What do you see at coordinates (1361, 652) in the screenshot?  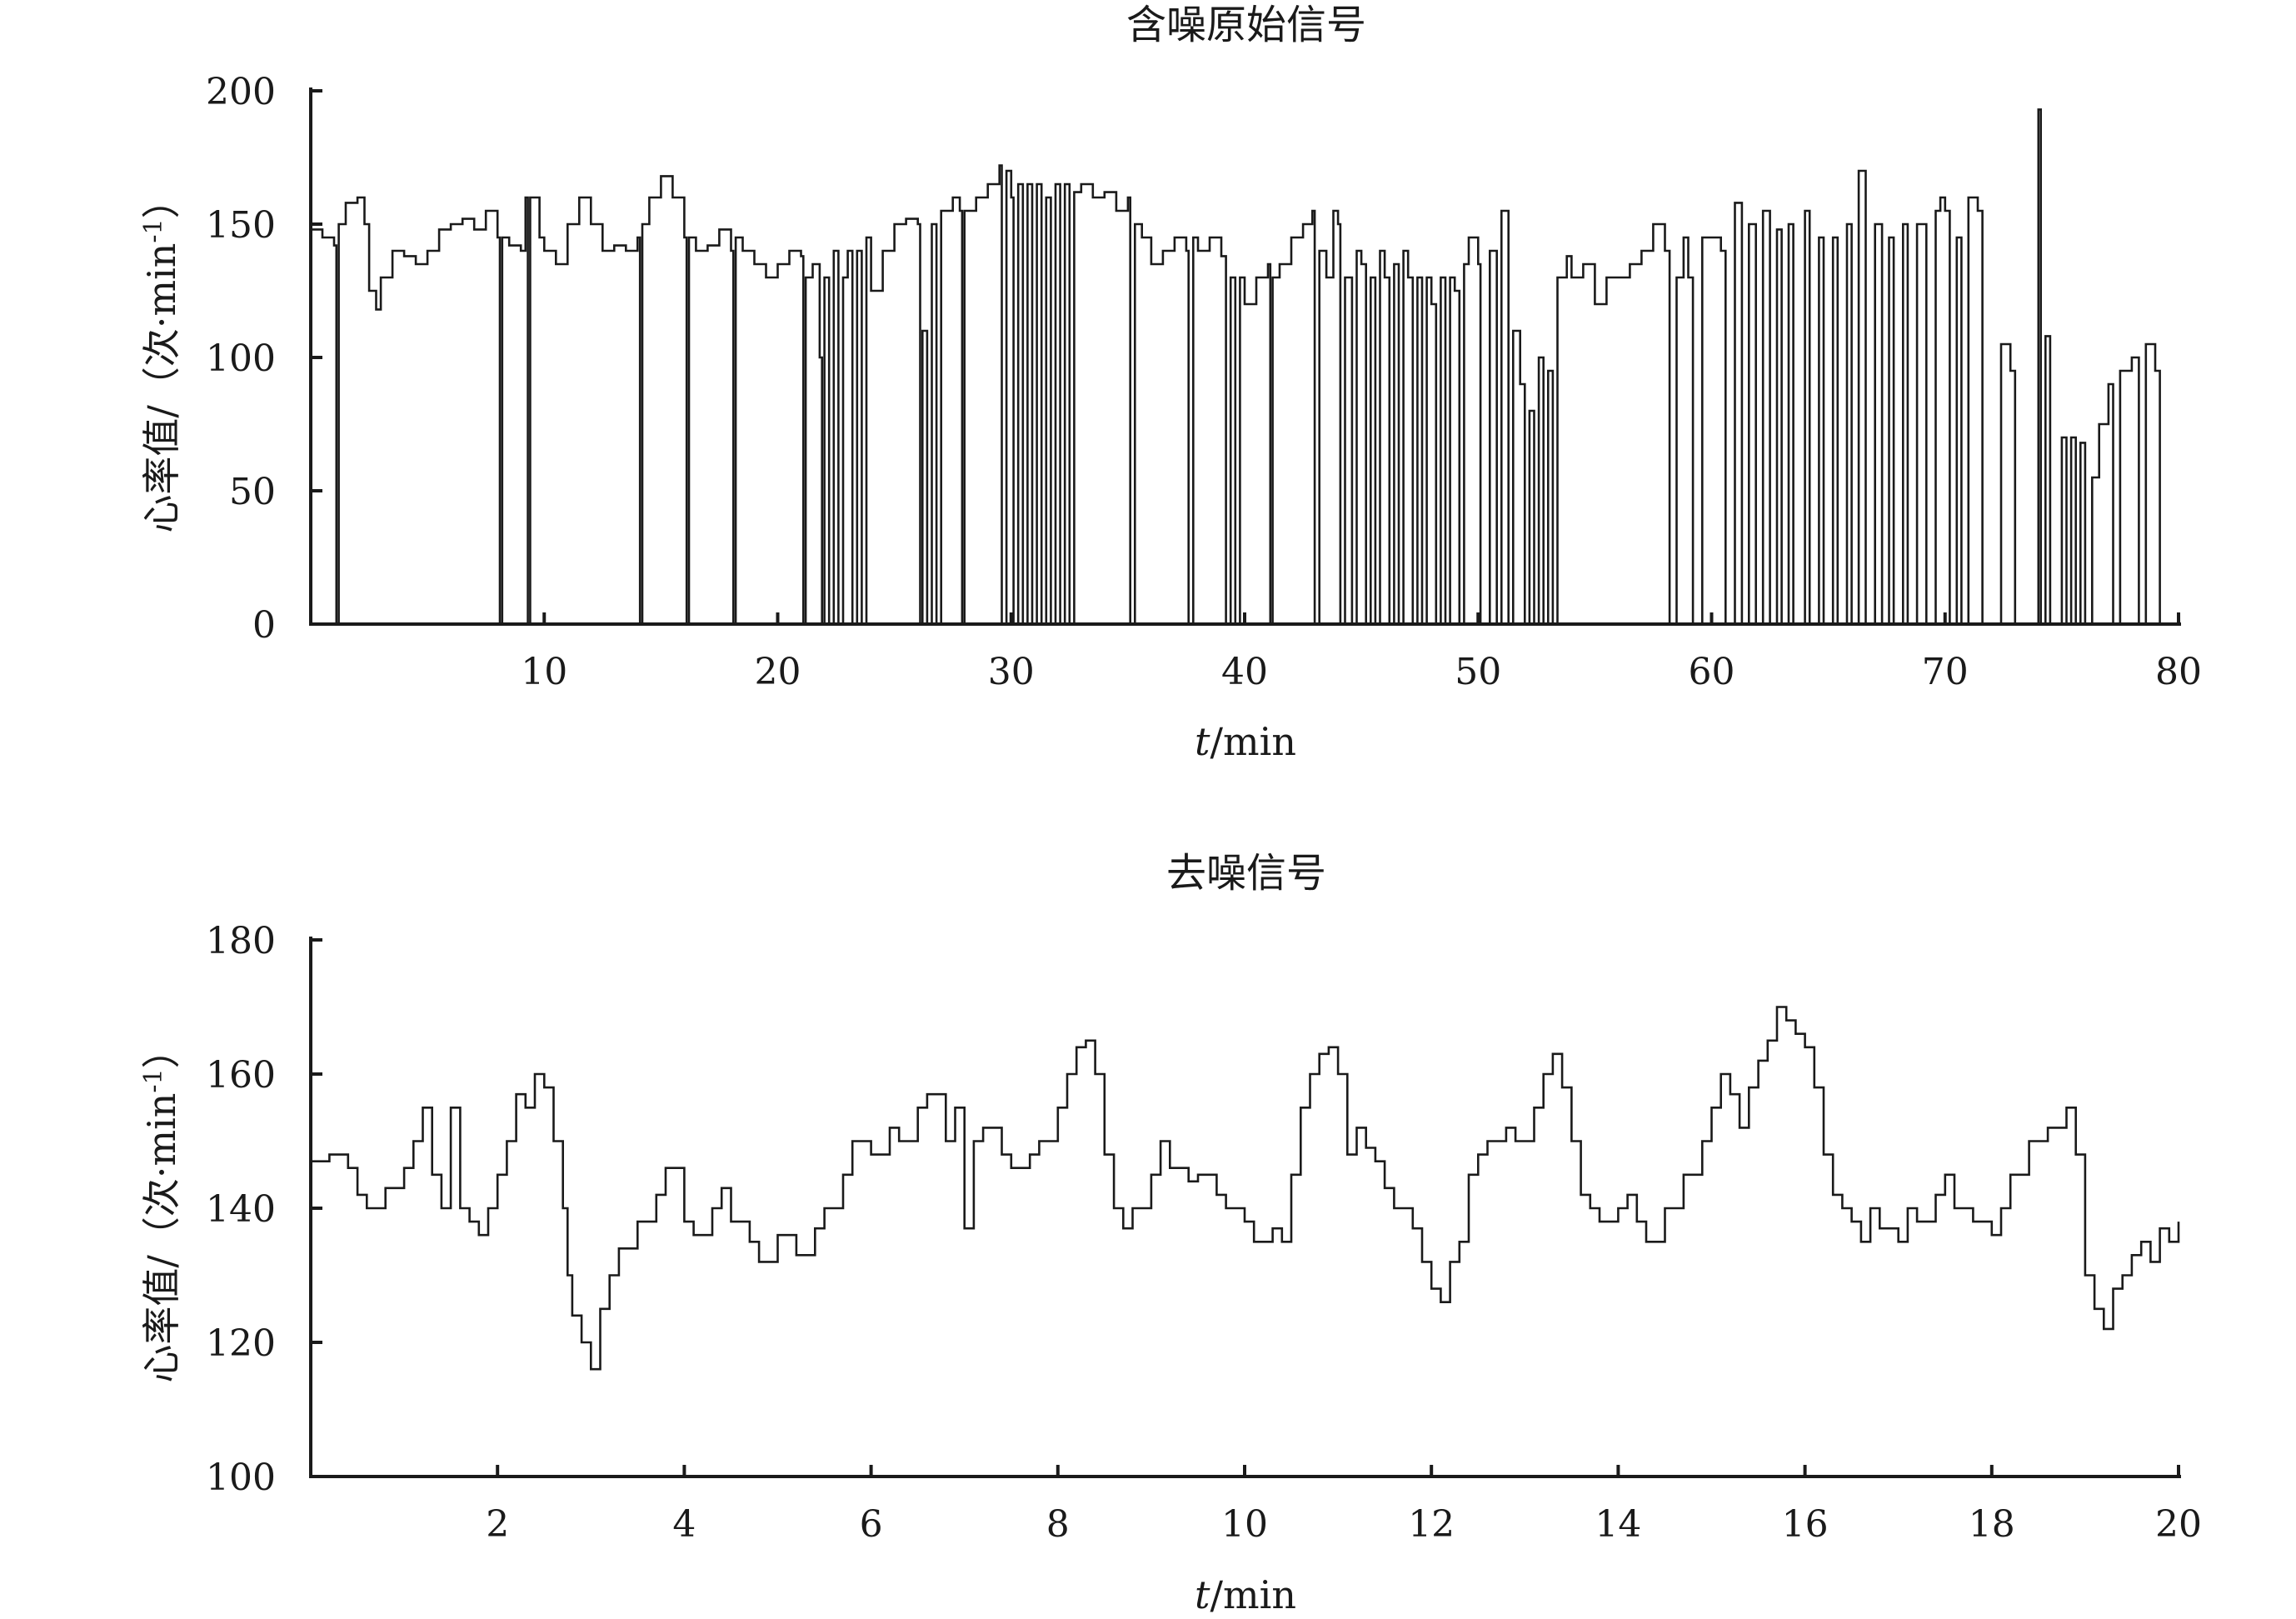 I see `x-axis-ticks: 10 20 30 40 50 60 70 80` at bounding box center [1361, 652].